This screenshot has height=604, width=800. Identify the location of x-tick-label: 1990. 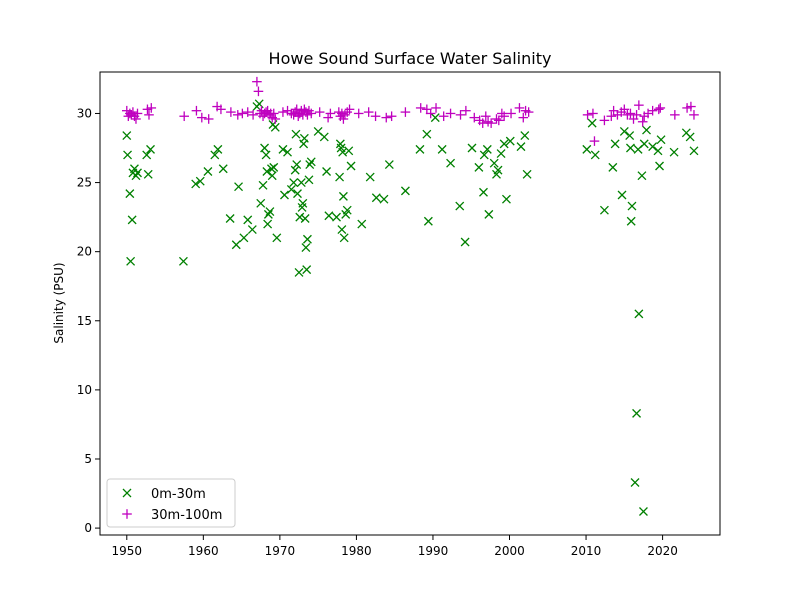
(433, 551).